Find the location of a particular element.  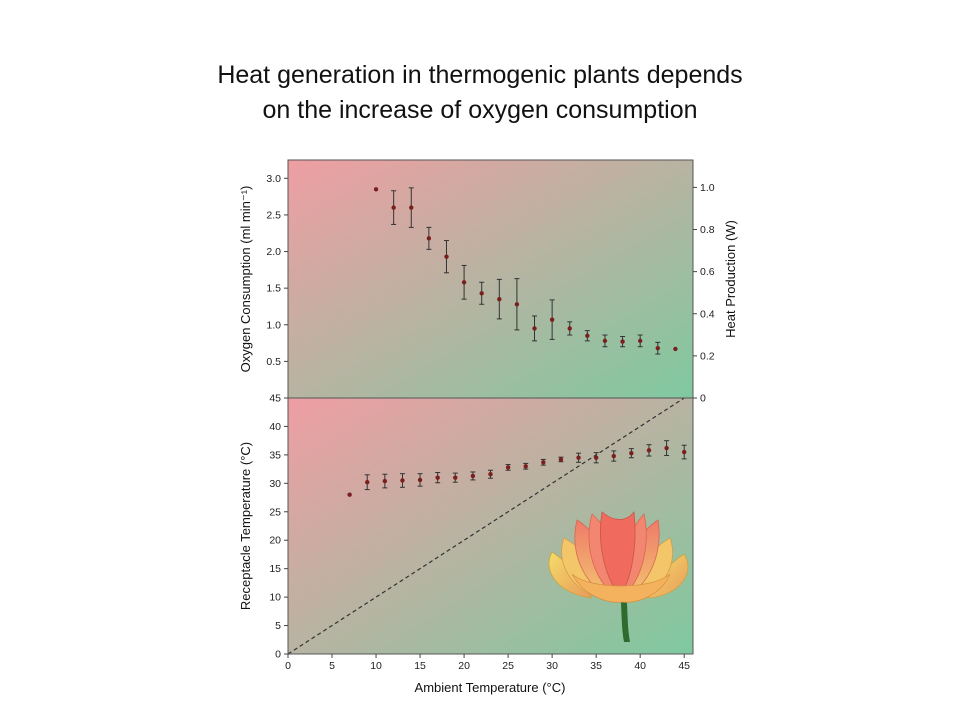

bottom-x-tick-label: 5 is located at coordinates (332, 666).